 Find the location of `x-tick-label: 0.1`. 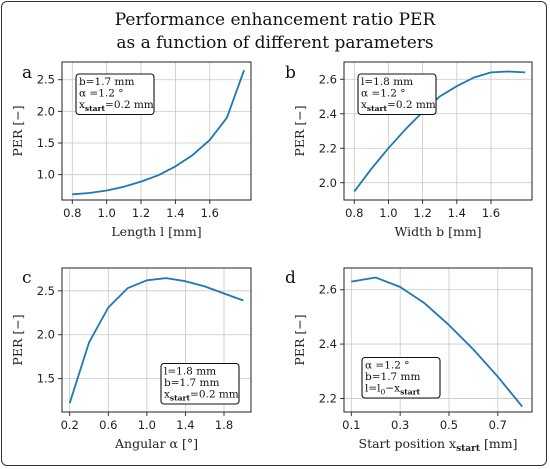

x-tick-label: 0.1 is located at coordinates (351, 425).